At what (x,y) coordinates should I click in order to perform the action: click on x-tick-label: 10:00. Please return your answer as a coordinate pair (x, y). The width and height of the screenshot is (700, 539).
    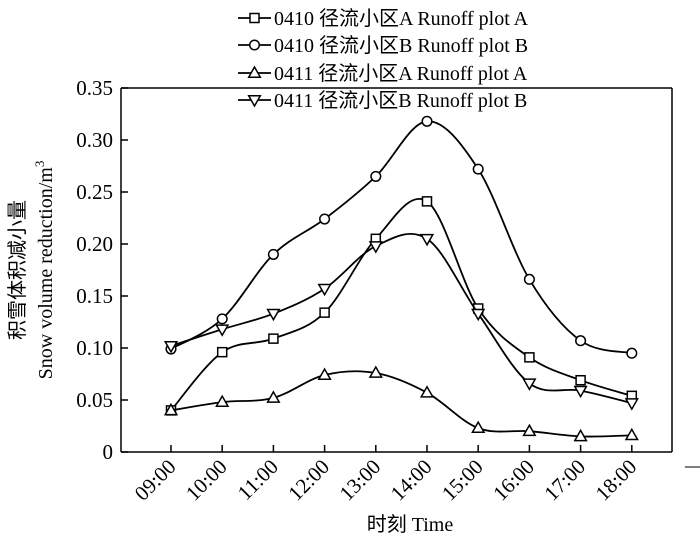
    Looking at the image, I should click on (206, 480).